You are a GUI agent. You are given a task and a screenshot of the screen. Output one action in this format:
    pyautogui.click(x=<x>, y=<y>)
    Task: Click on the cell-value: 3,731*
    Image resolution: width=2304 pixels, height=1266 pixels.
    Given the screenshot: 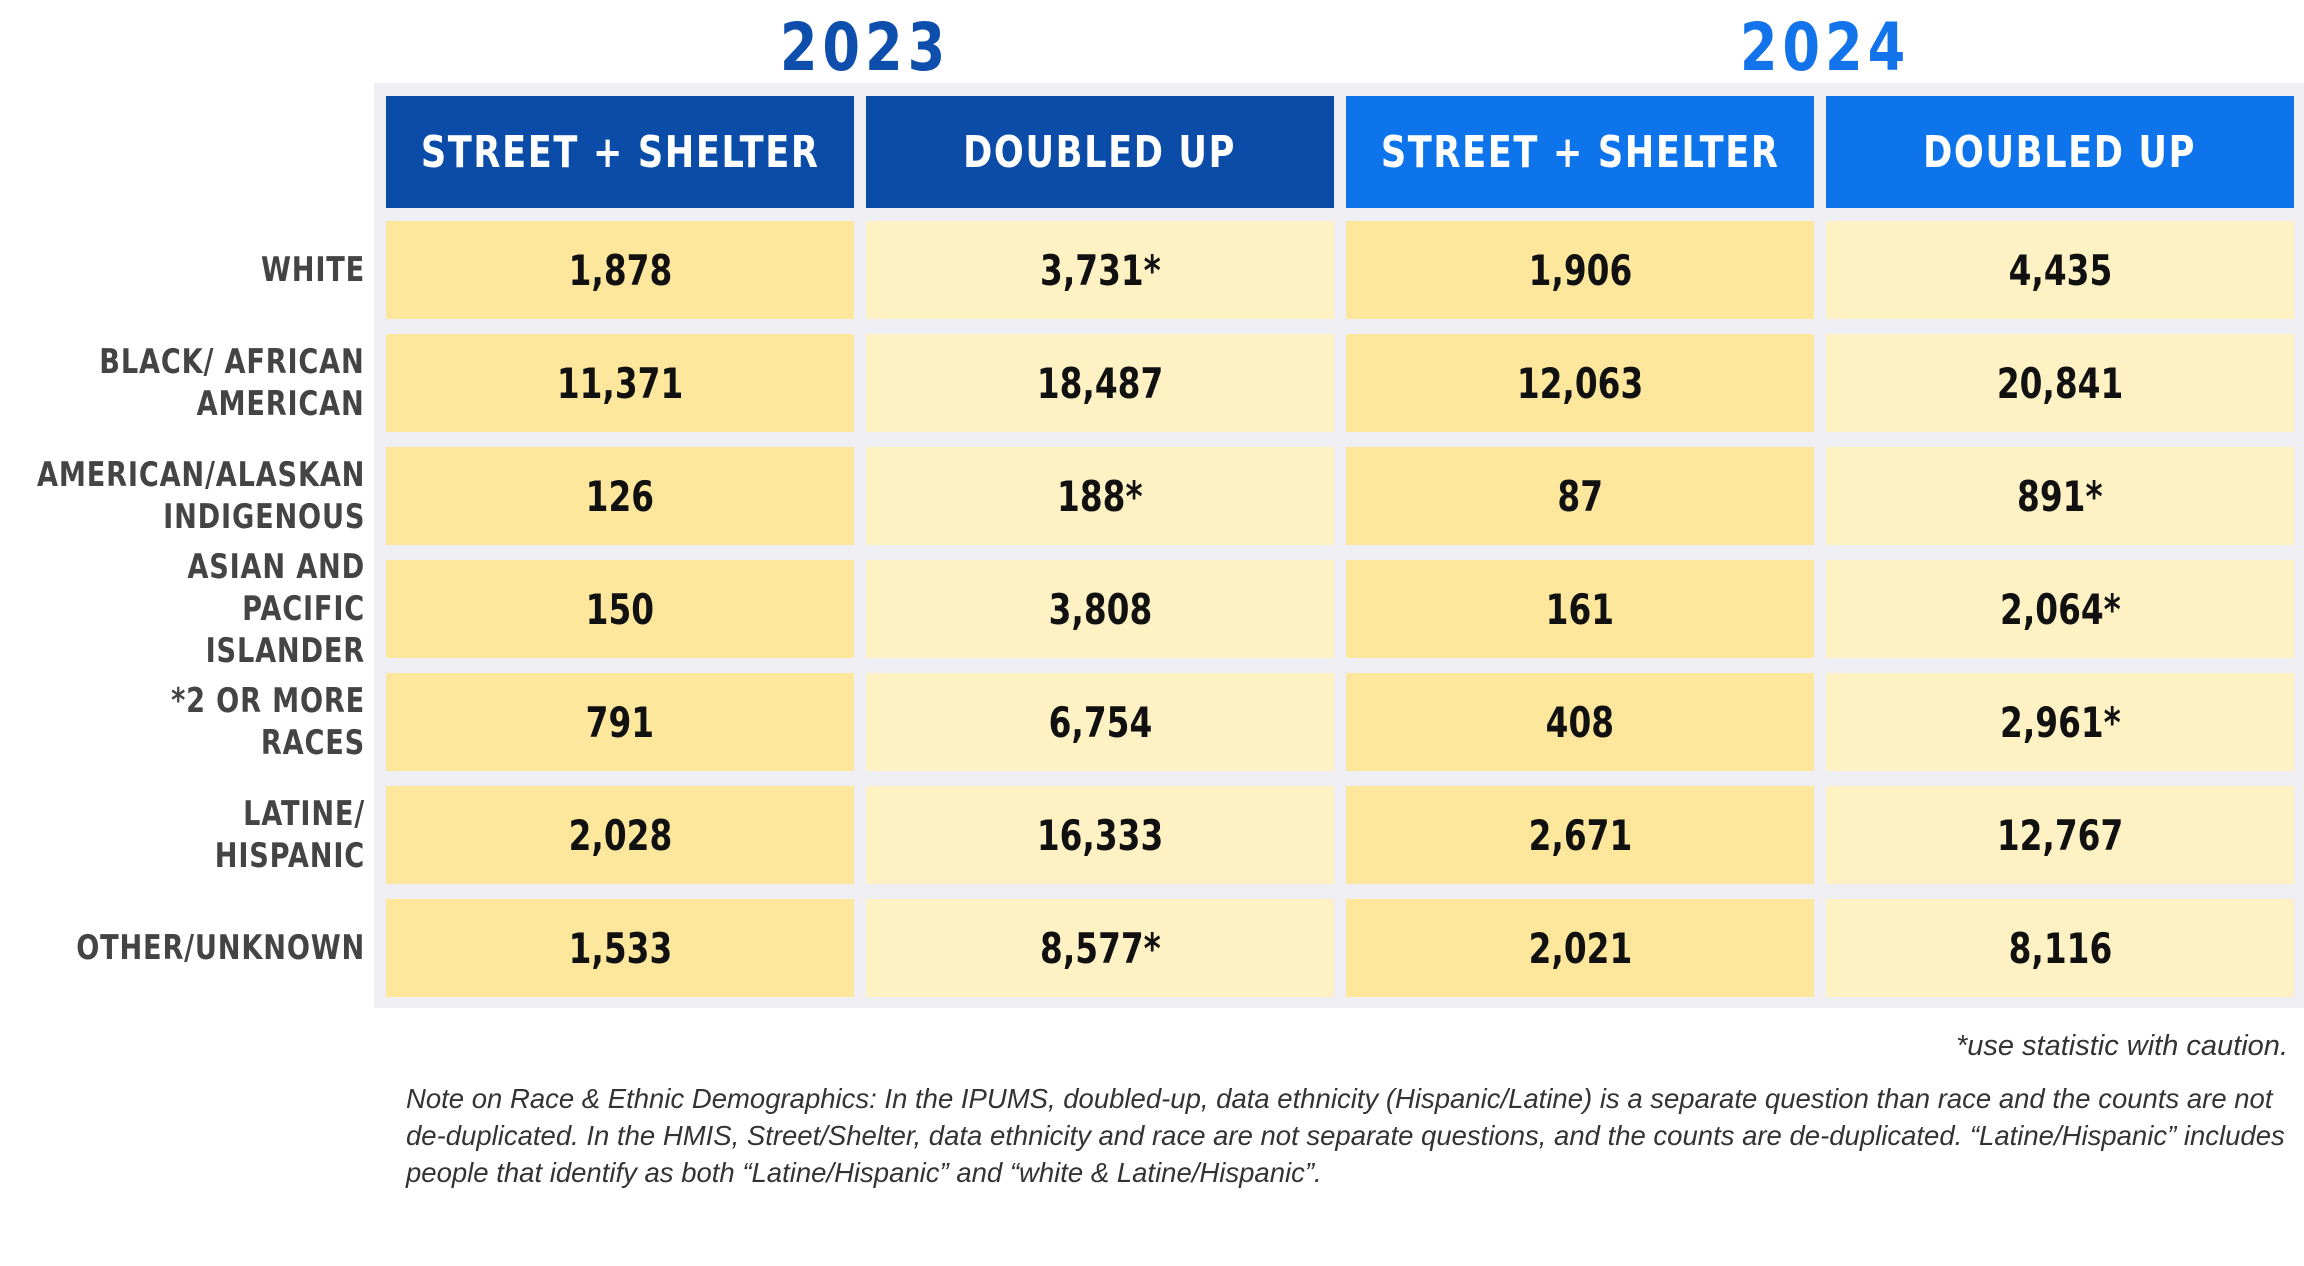 What is the action you would take?
    pyautogui.click(x=1100, y=270)
    